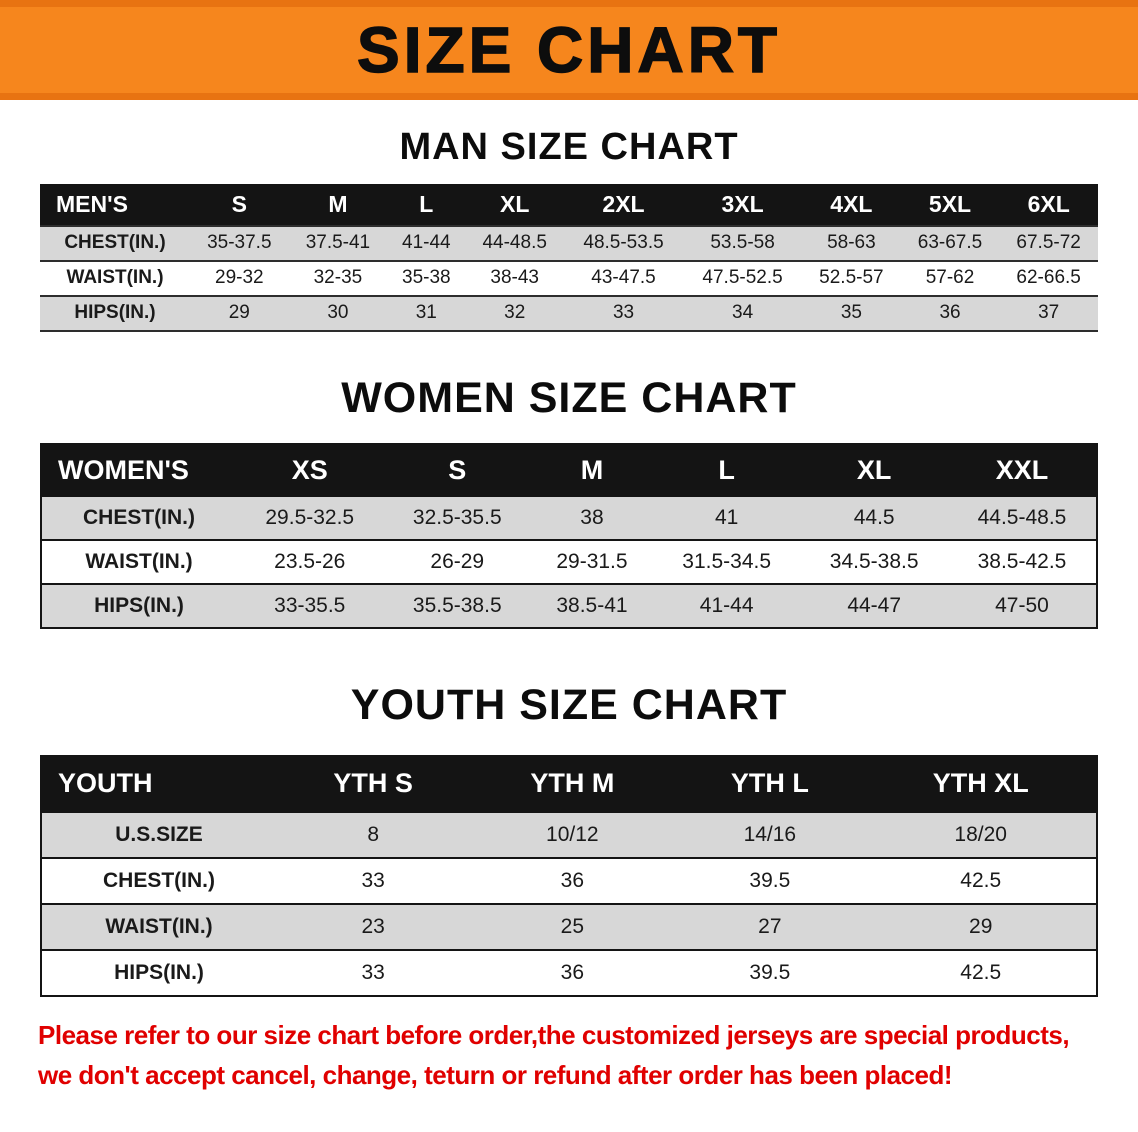  I want to click on measurement-value-cell: 43-47.5, so click(624, 277).